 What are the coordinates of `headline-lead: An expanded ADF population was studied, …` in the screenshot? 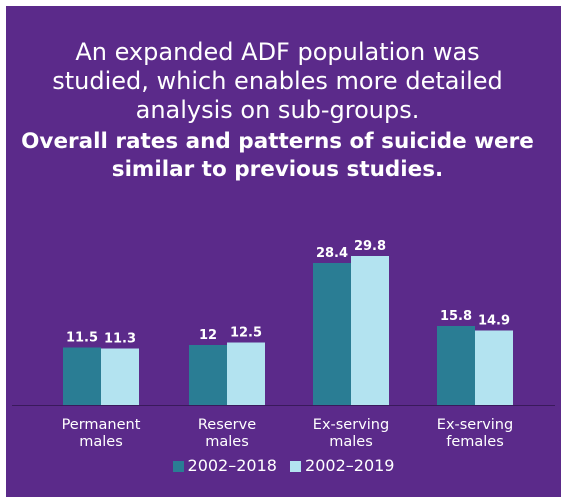 It's located at (277, 81).